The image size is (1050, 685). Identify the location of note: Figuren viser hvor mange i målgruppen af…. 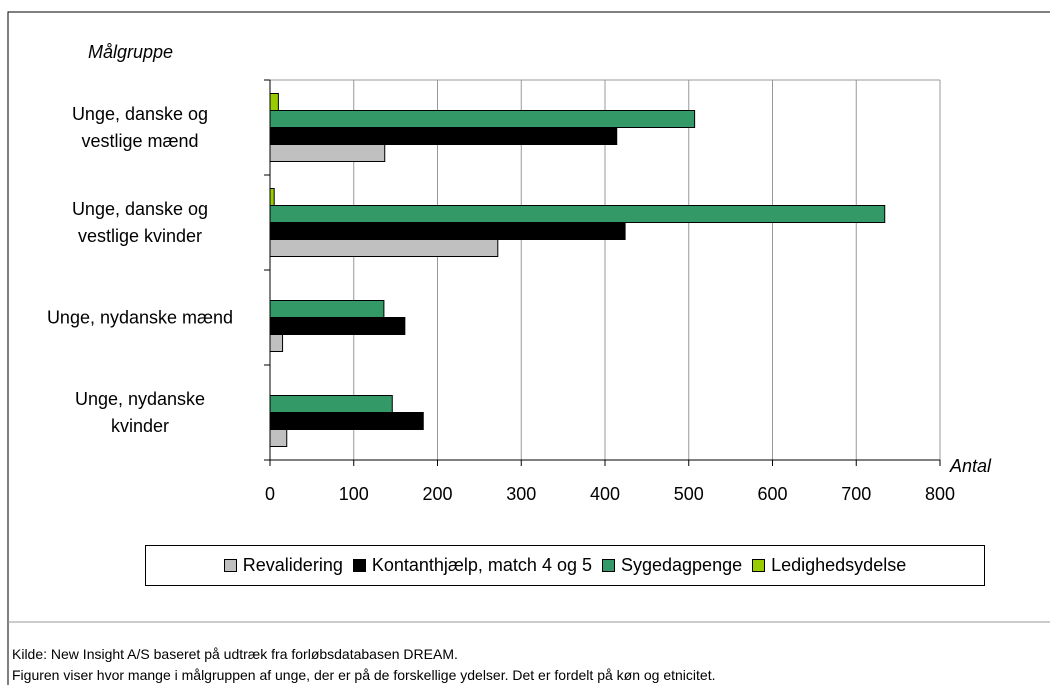
(364, 675).